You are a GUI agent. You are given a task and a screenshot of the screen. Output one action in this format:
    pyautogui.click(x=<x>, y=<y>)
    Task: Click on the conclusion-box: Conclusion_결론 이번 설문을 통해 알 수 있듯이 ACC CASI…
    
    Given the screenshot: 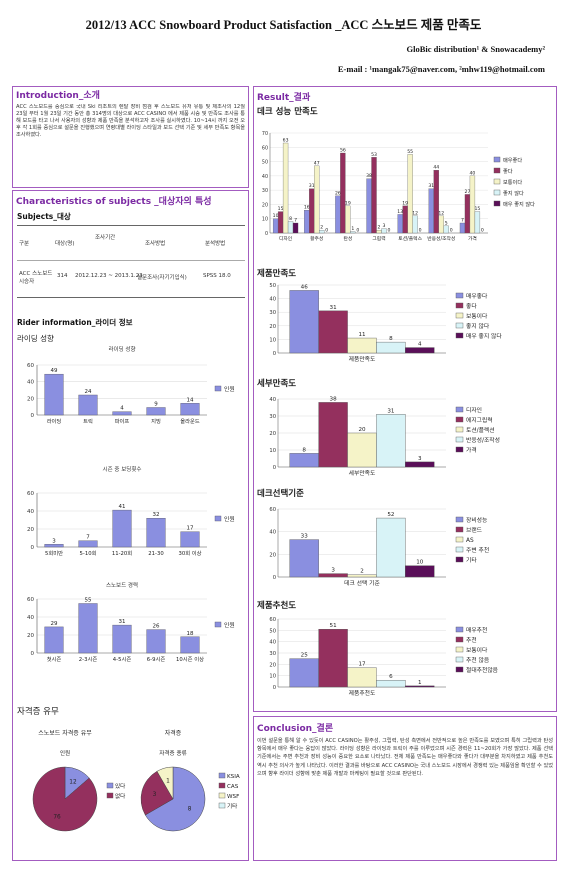 What is the action you would take?
    pyautogui.click(x=405, y=788)
    